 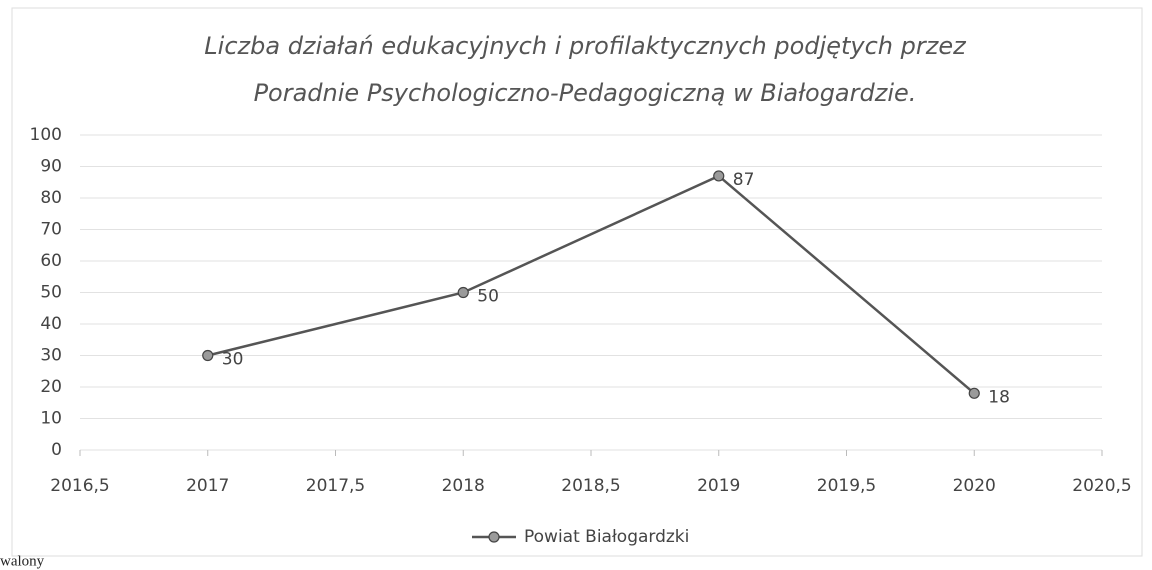 What do you see at coordinates (51, 261) in the screenshot?
I see `y-tick-label: 60` at bounding box center [51, 261].